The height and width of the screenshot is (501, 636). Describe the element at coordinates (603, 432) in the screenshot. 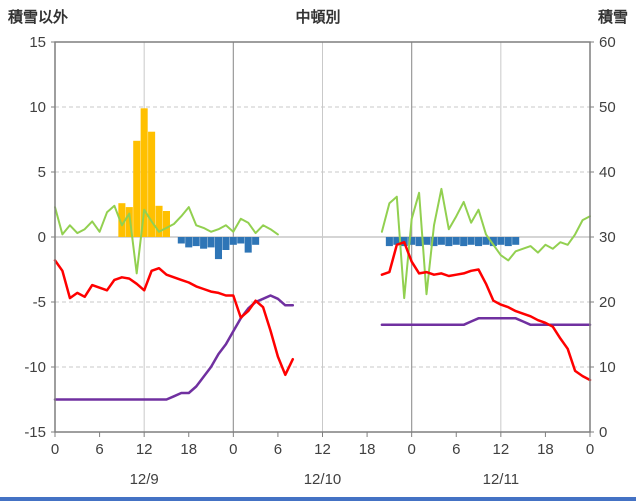

I see `right-tick-label: 0` at that location.